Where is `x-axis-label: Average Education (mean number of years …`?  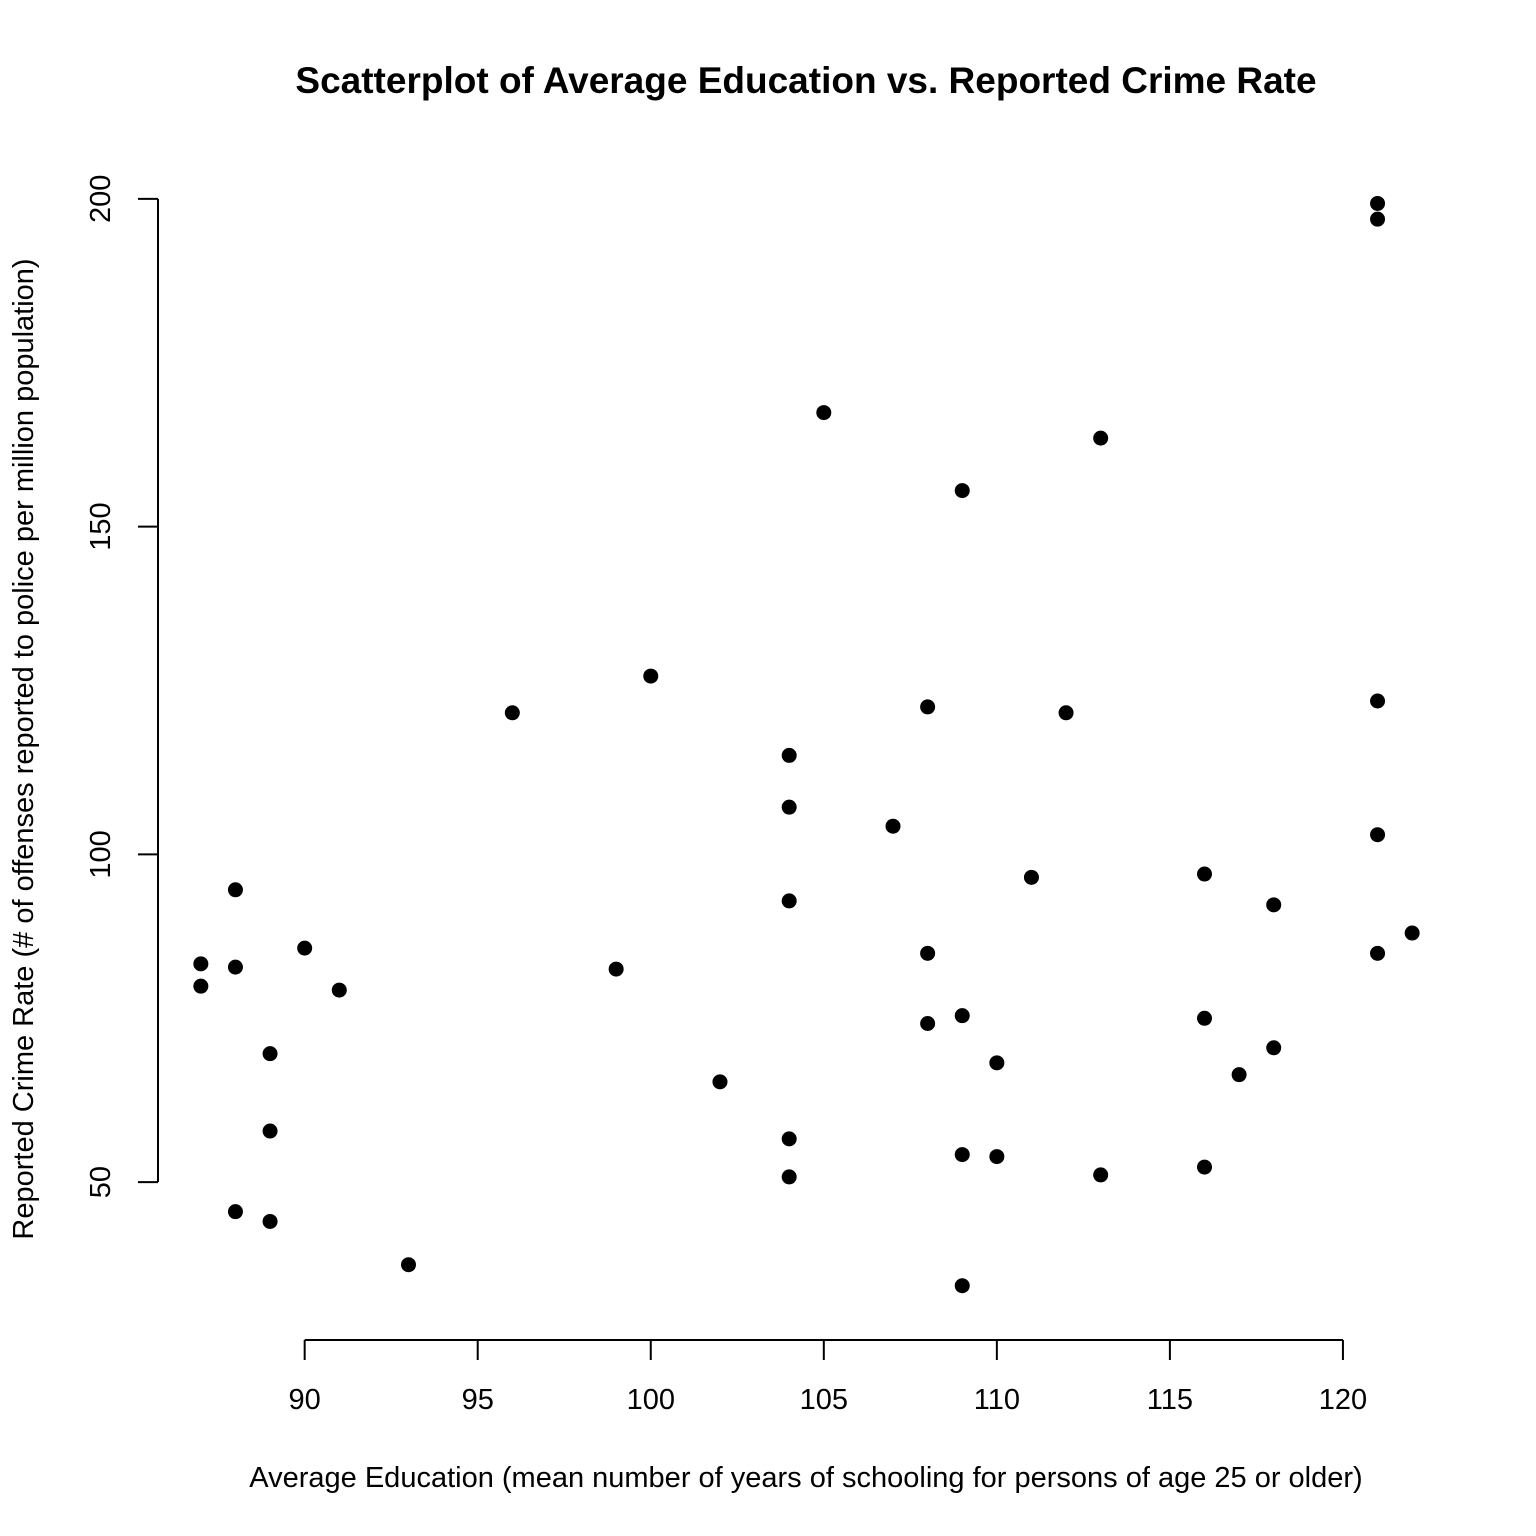 x-axis-label: Average Education (mean number of years … is located at coordinates (805, 1478).